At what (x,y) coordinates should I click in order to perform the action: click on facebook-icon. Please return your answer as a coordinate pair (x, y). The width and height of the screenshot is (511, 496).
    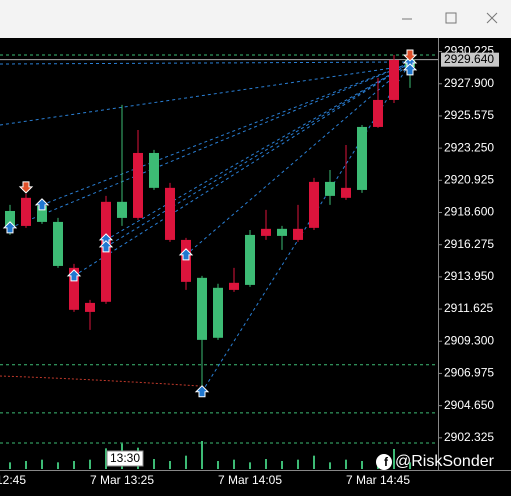
    Looking at the image, I should click on (384, 462).